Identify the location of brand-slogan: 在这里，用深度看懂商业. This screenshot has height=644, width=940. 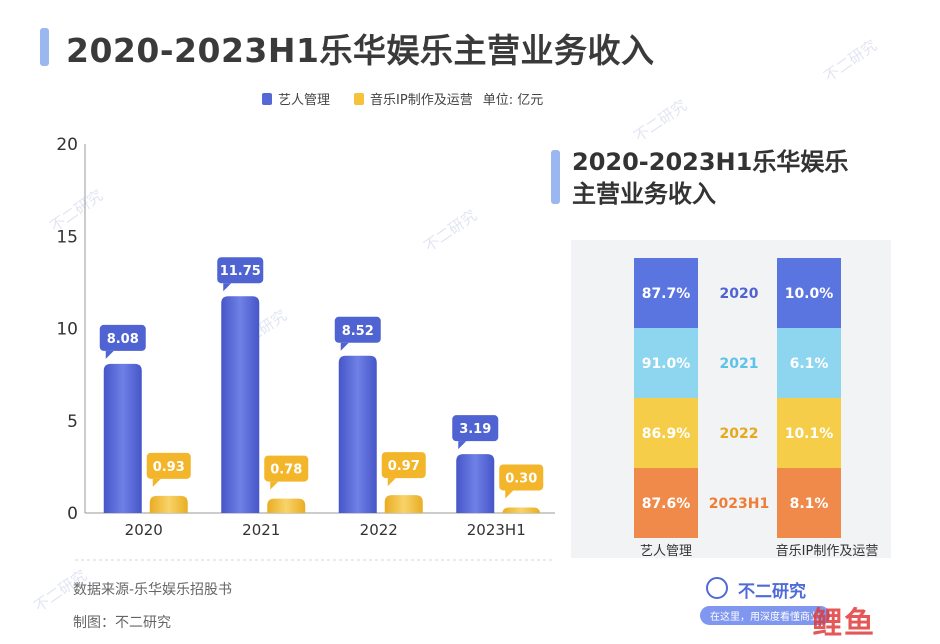
(765, 615).